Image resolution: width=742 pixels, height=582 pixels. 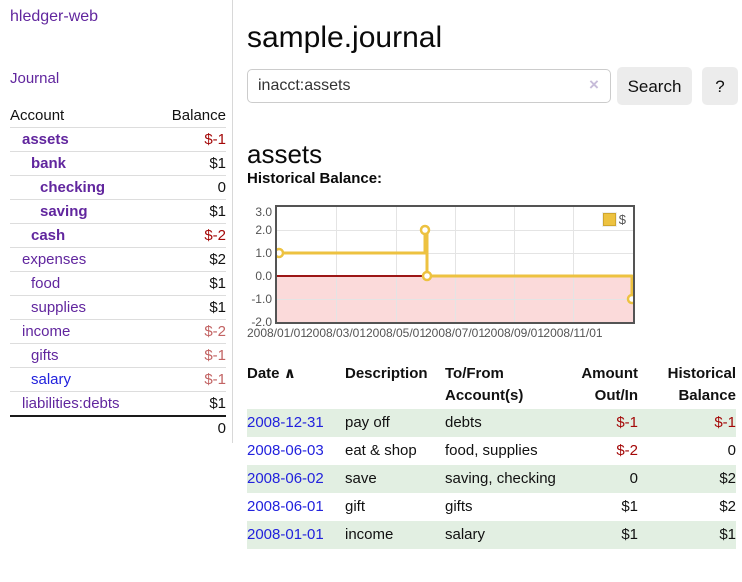 I want to click on transaction-description: pay off, so click(x=367, y=422).